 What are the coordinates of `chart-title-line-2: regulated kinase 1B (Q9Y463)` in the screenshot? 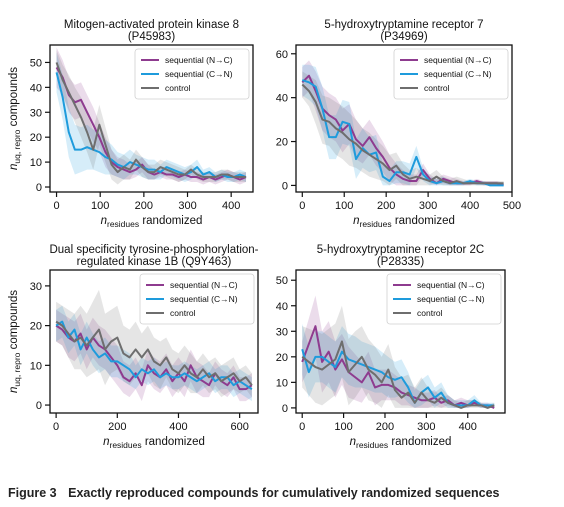 It's located at (154, 262).